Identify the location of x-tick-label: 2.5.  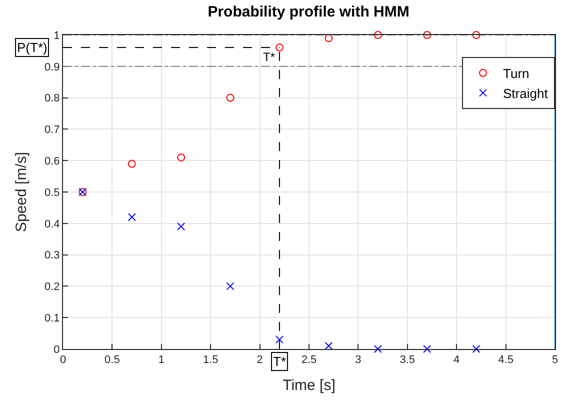
(309, 360).